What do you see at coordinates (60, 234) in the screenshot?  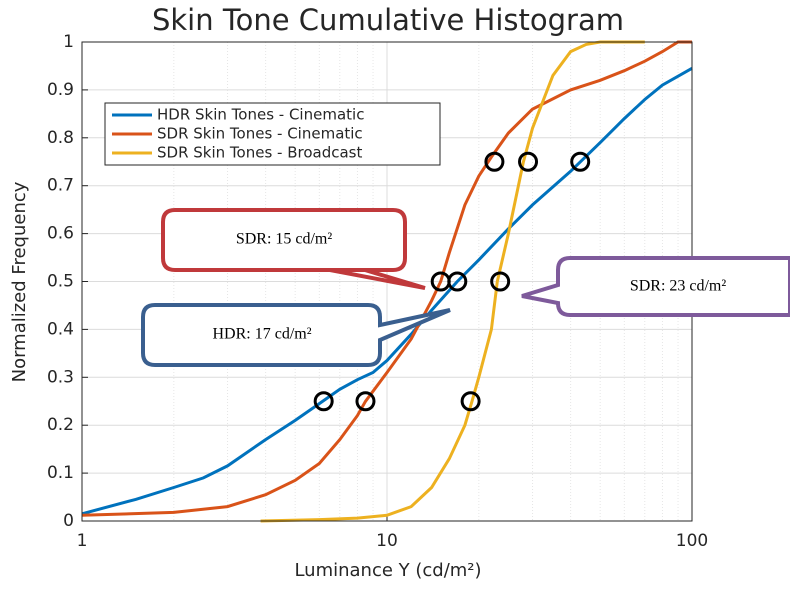 I see `y-tick-label: 0.6` at bounding box center [60, 234].